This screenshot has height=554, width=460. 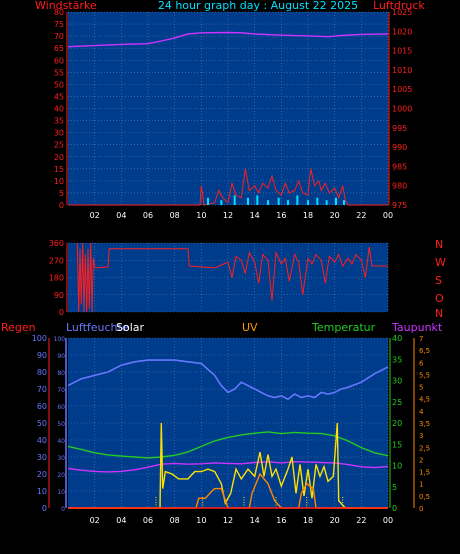 What do you see at coordinates (61, 424) in the screenshot?
I see `humidity-tick-label: 50` at bounding box center [61, 424].